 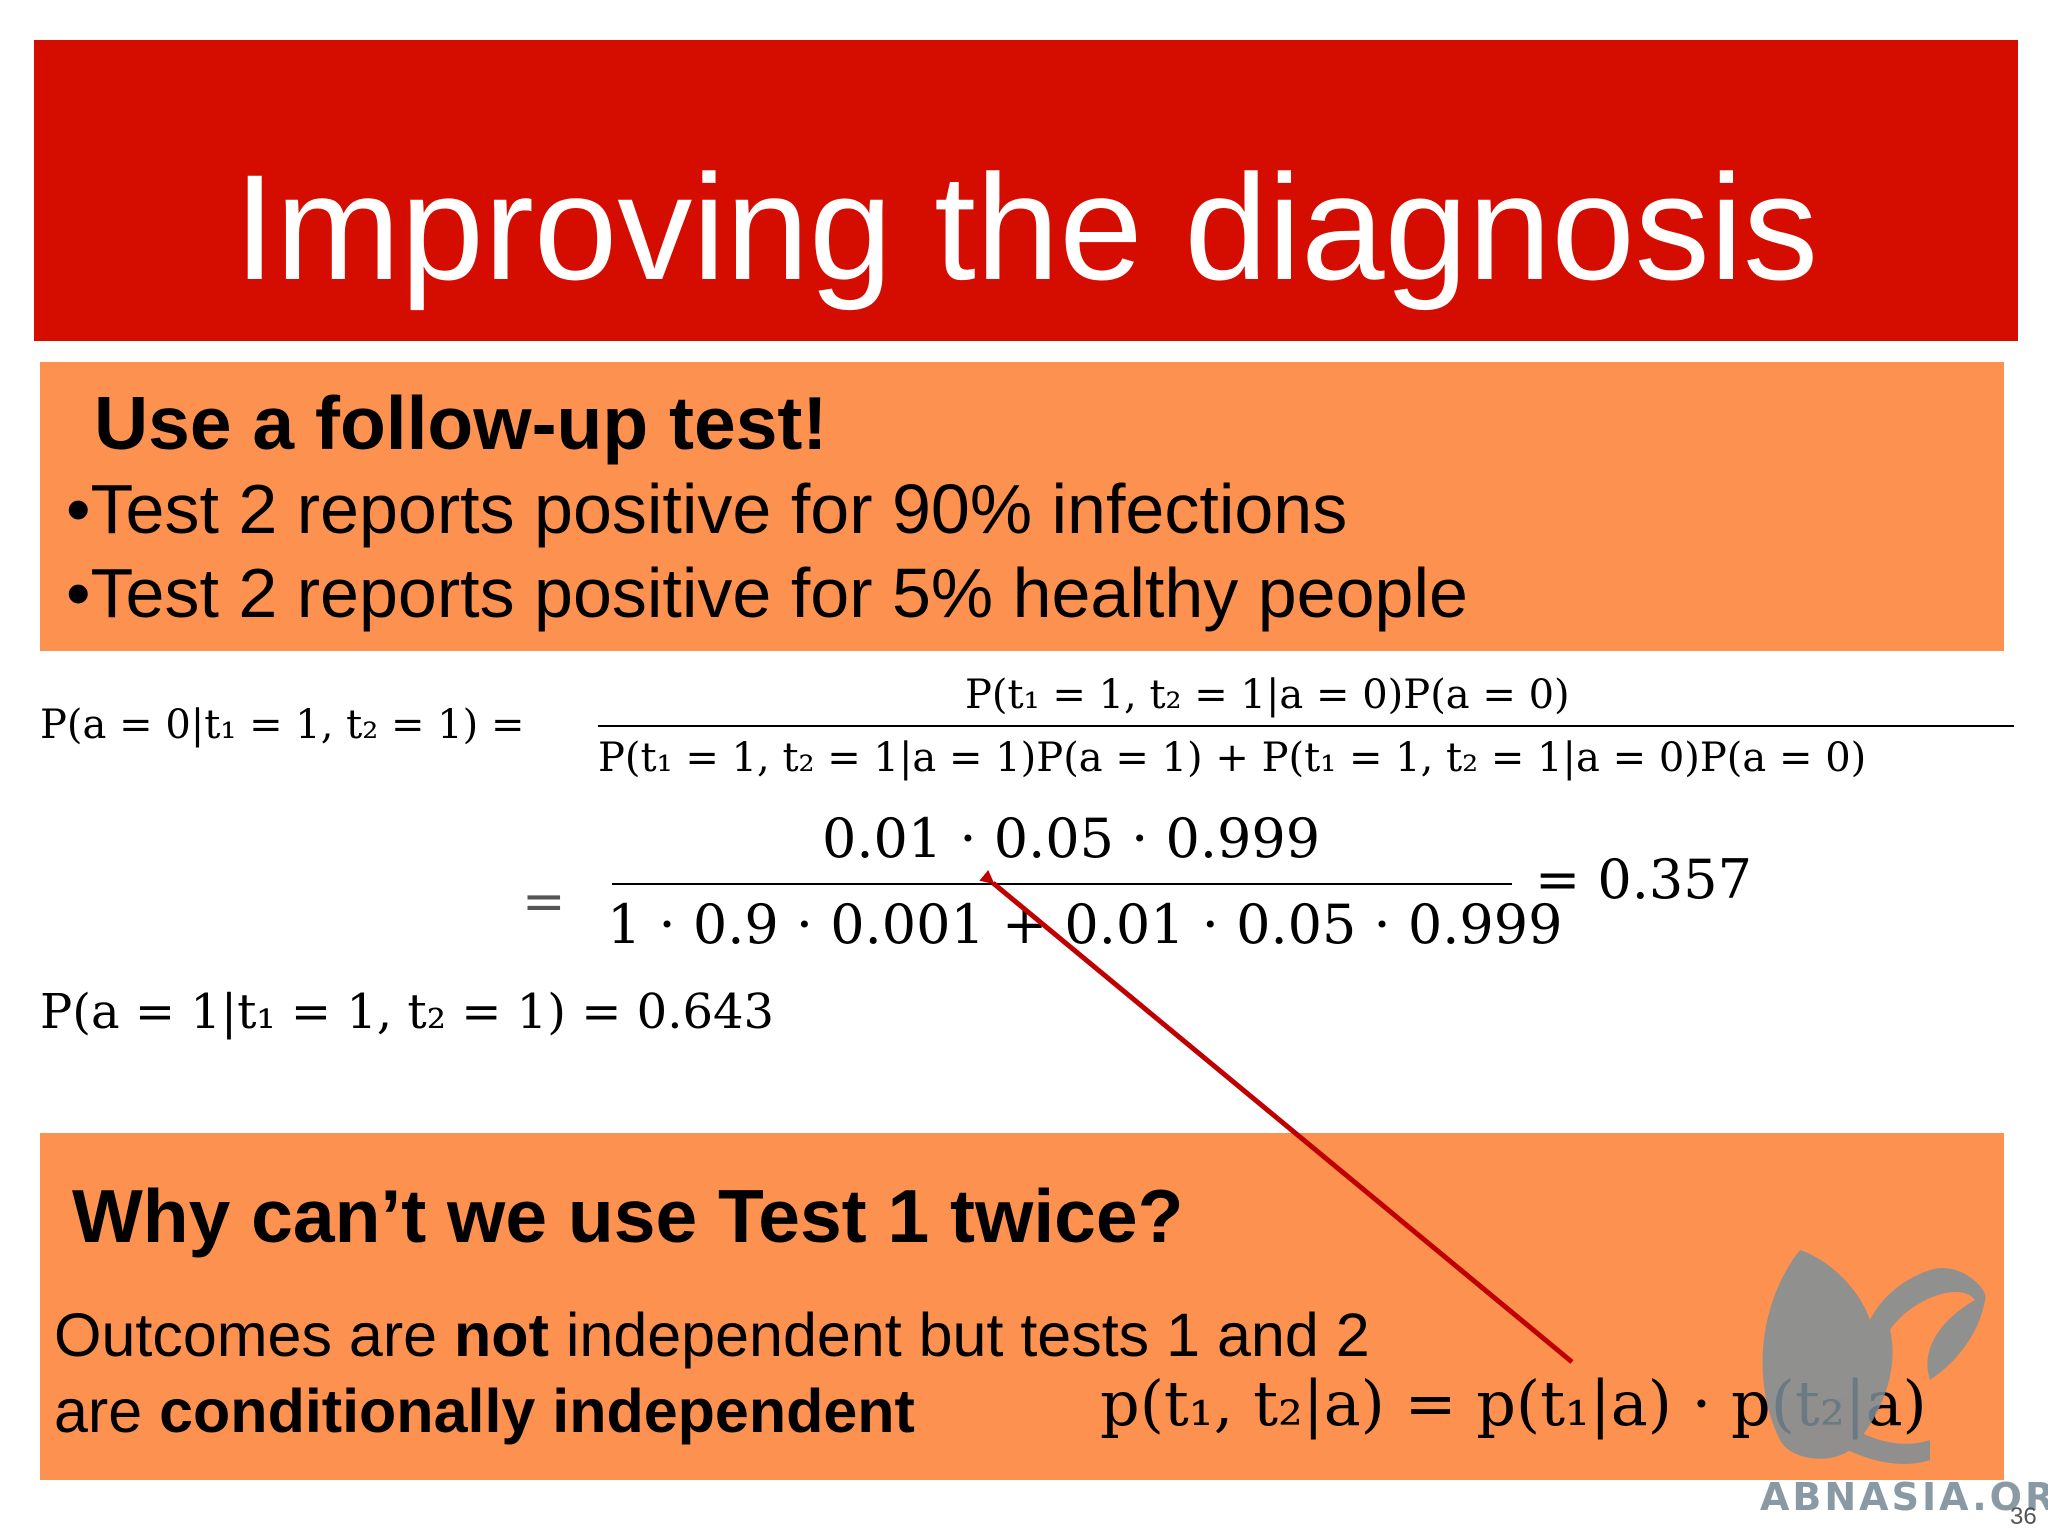 What do you see at coordinates (2023, 1516) in the screenshot?
I see `page-number: 36` at bounding box center [2023, 1516].